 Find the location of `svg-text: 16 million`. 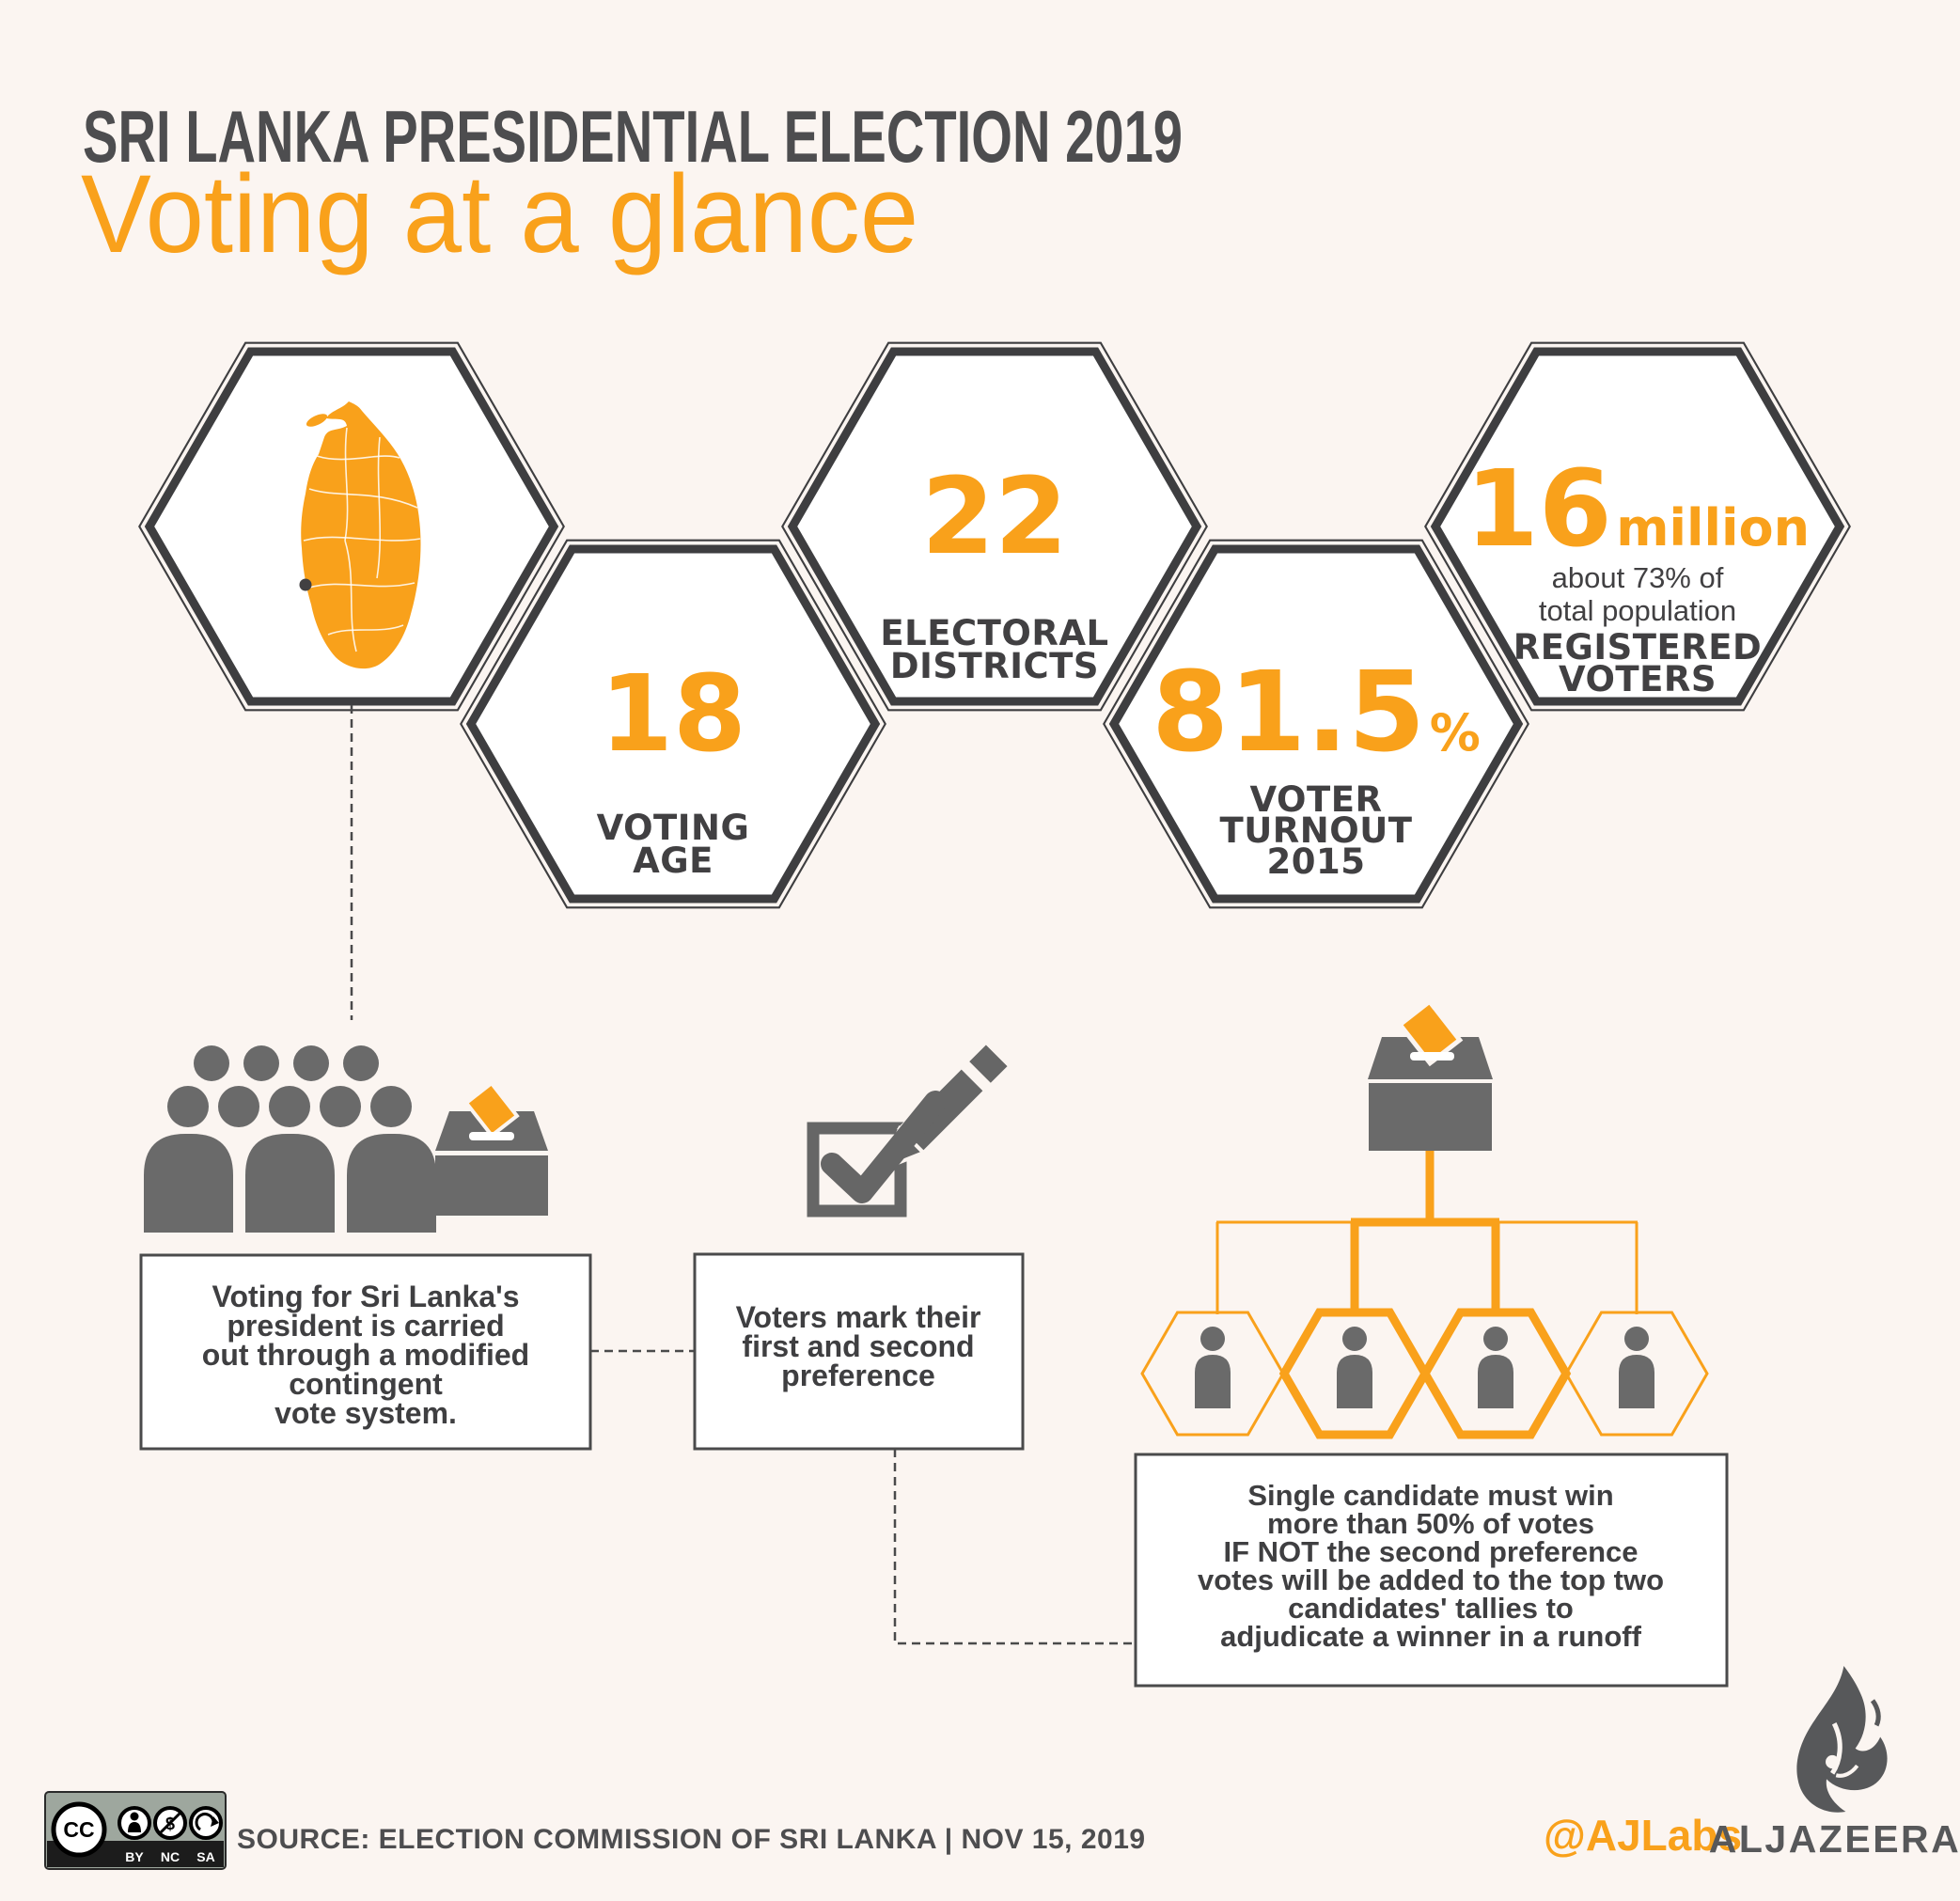

svg-text: 16 million is located at coordinates (1638, 509).